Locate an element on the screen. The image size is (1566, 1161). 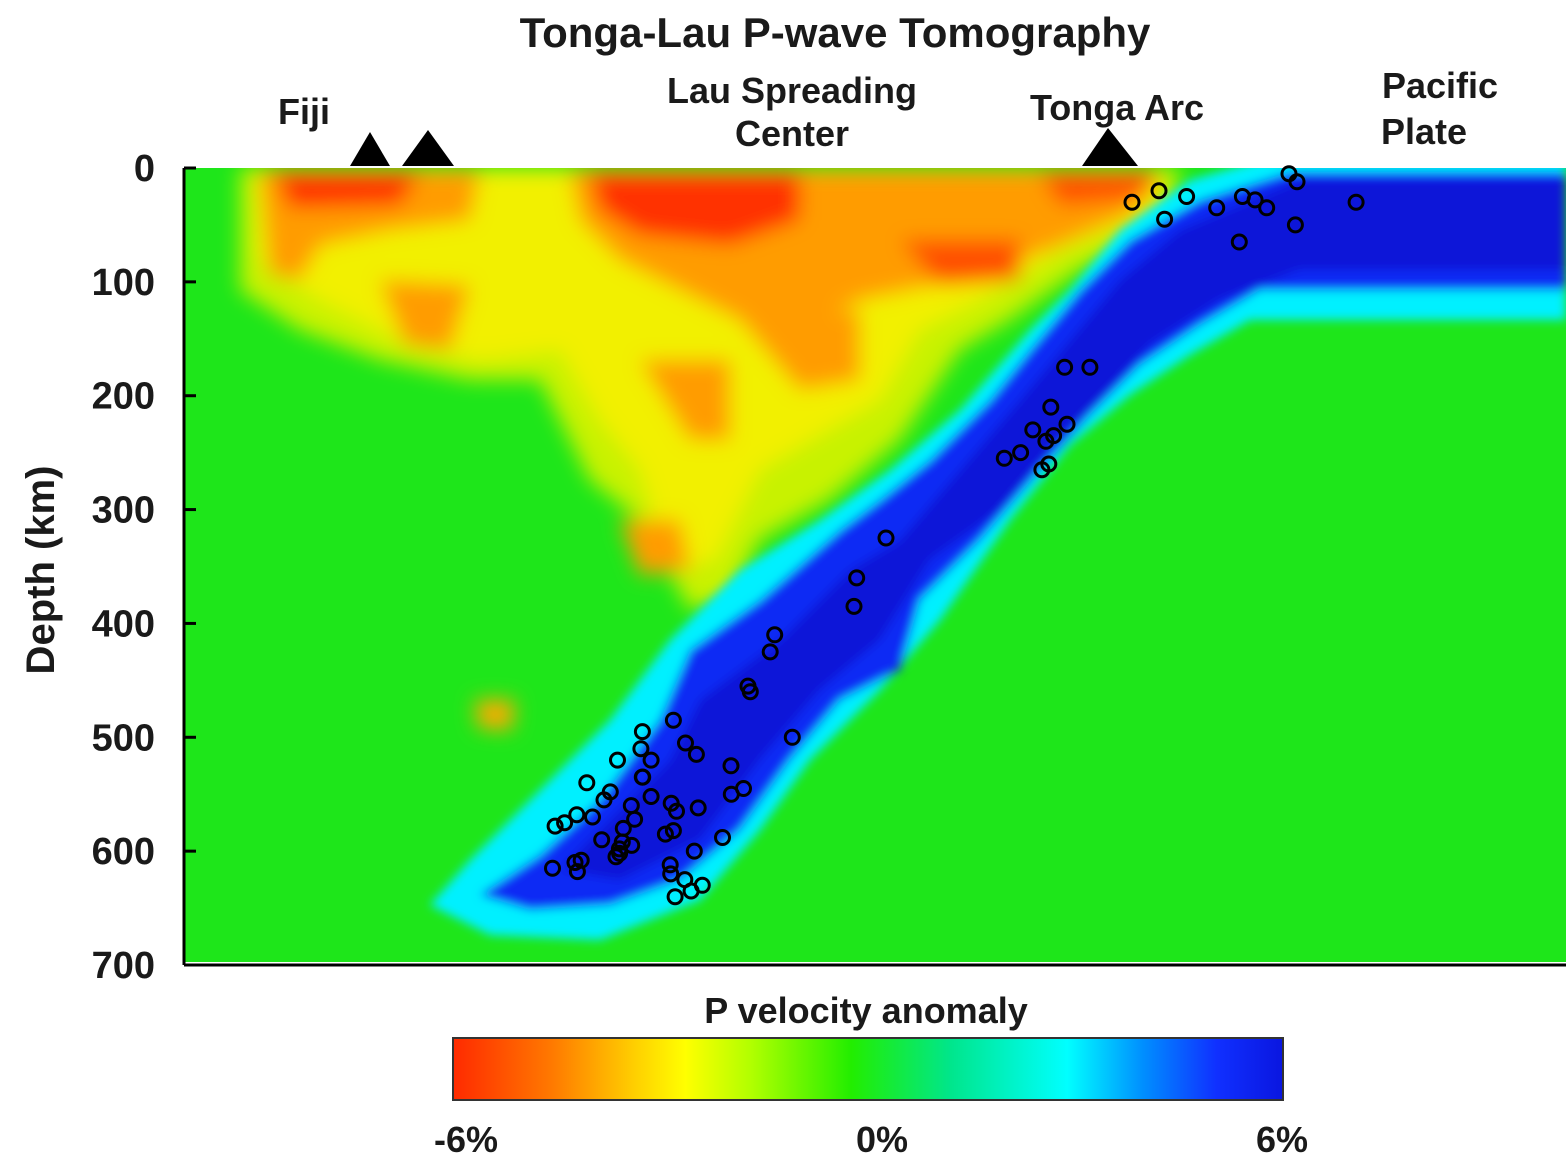
y-tick-label: 300 is located at coordinates (123, 511).